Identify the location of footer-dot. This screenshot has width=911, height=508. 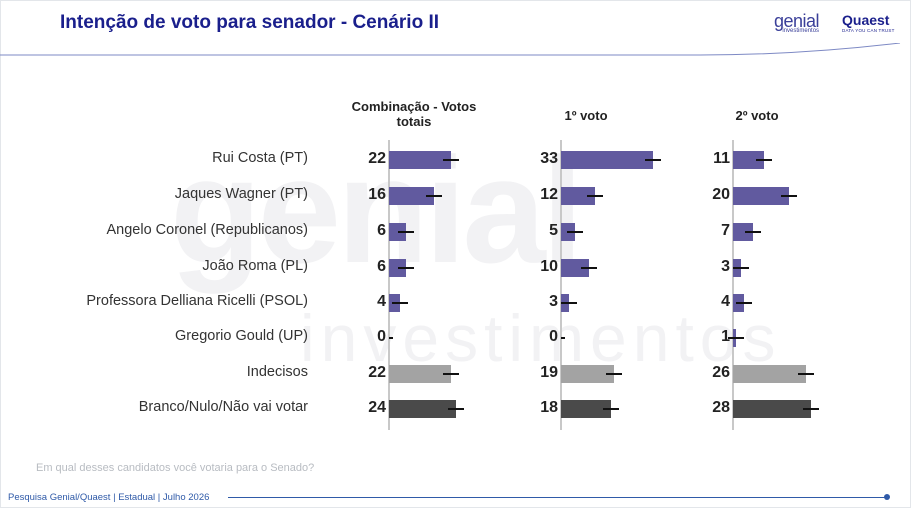
(887, 497).